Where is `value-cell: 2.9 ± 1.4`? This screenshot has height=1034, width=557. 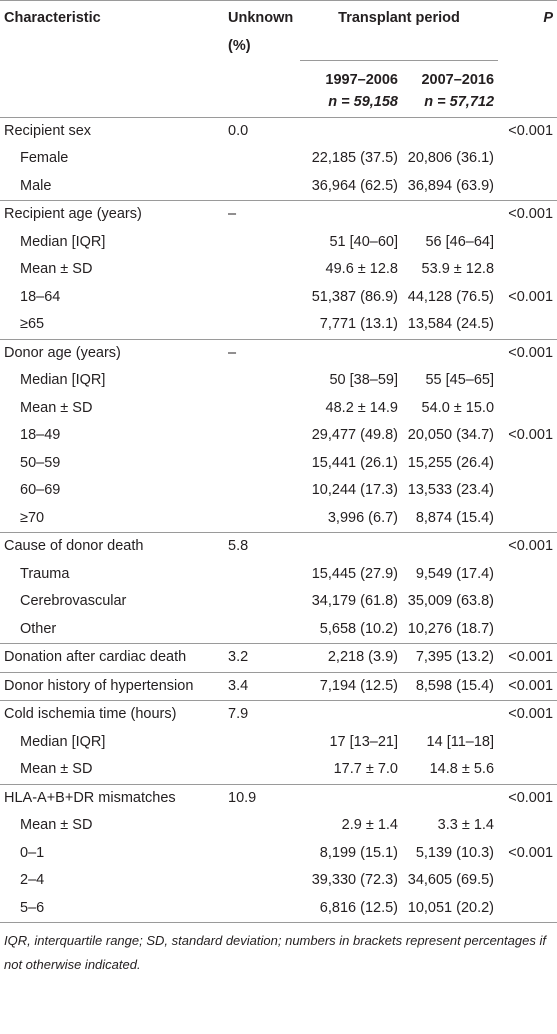 value-cell: 2.9 ± 1.4 is located at coordinates (369, 825).